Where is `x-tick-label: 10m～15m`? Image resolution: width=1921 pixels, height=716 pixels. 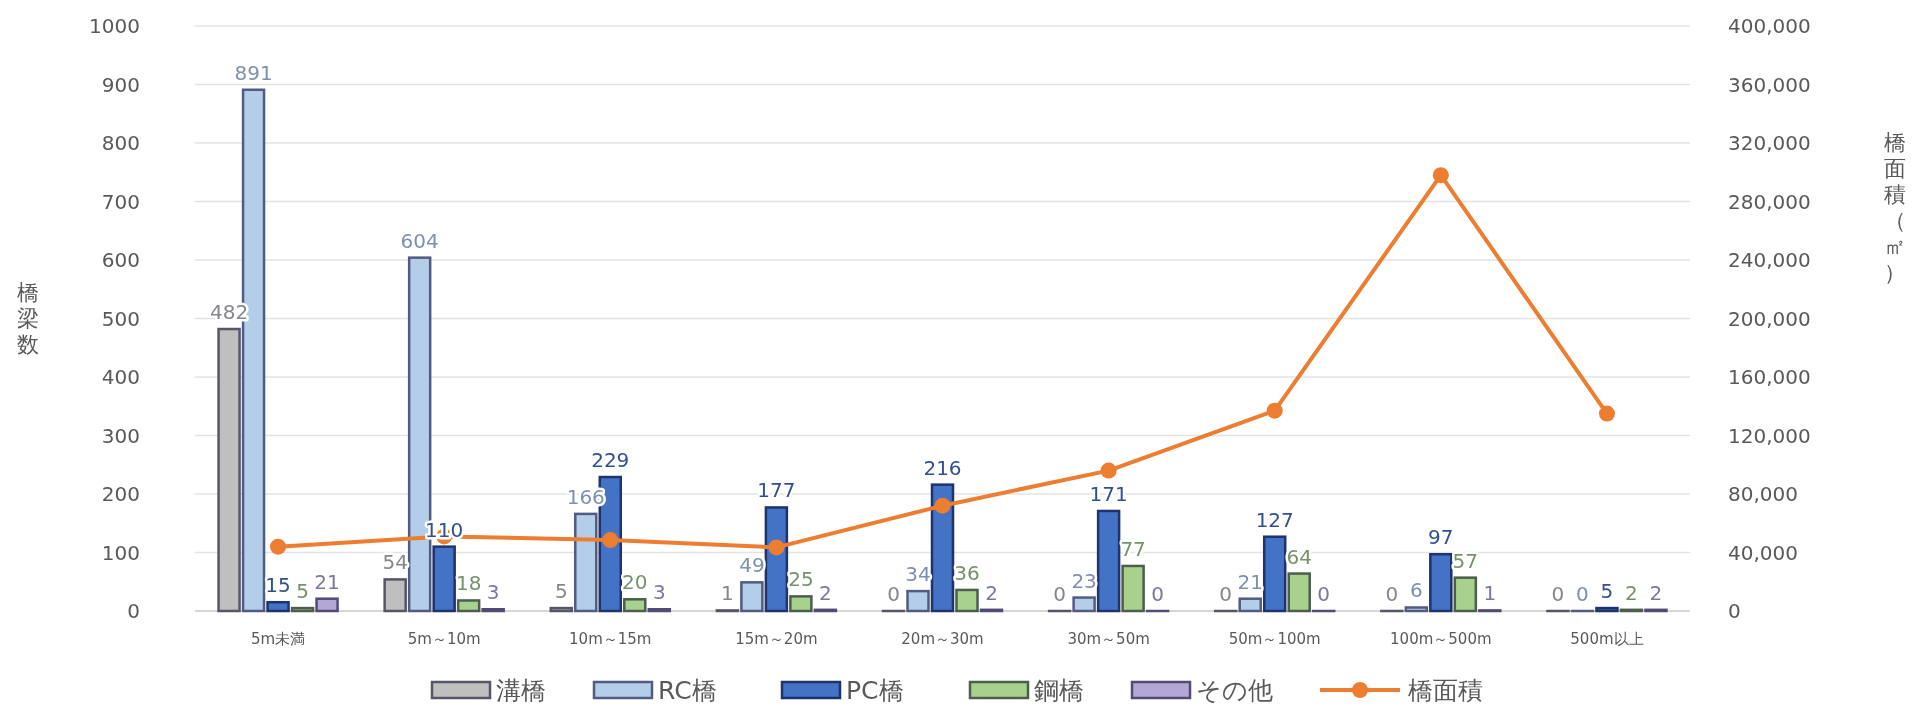
x-tick-label: 10m～15m is located at coordinates (610, 639).